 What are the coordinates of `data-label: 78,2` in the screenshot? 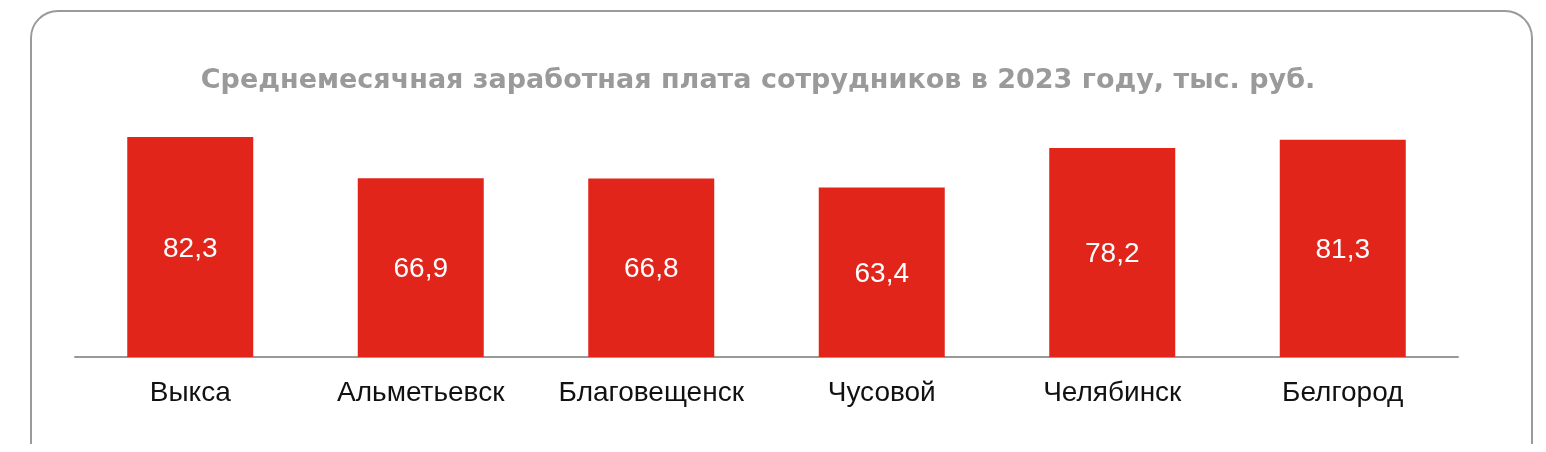 It's located at (1112, 252).